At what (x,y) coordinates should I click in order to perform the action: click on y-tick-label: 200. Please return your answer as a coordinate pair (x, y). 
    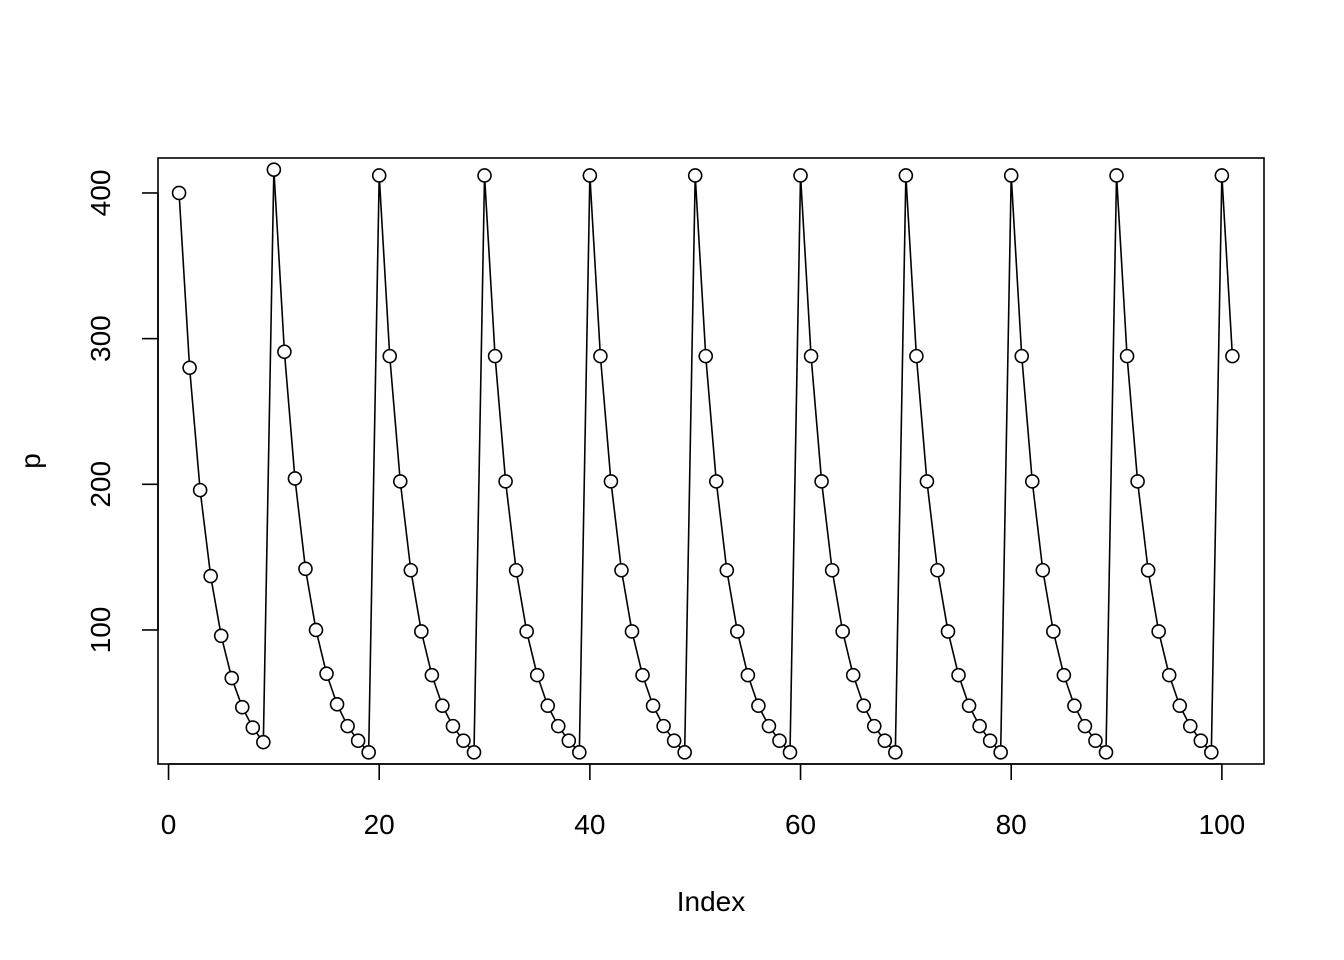
    Looking at the image, I should click on (100, 484).